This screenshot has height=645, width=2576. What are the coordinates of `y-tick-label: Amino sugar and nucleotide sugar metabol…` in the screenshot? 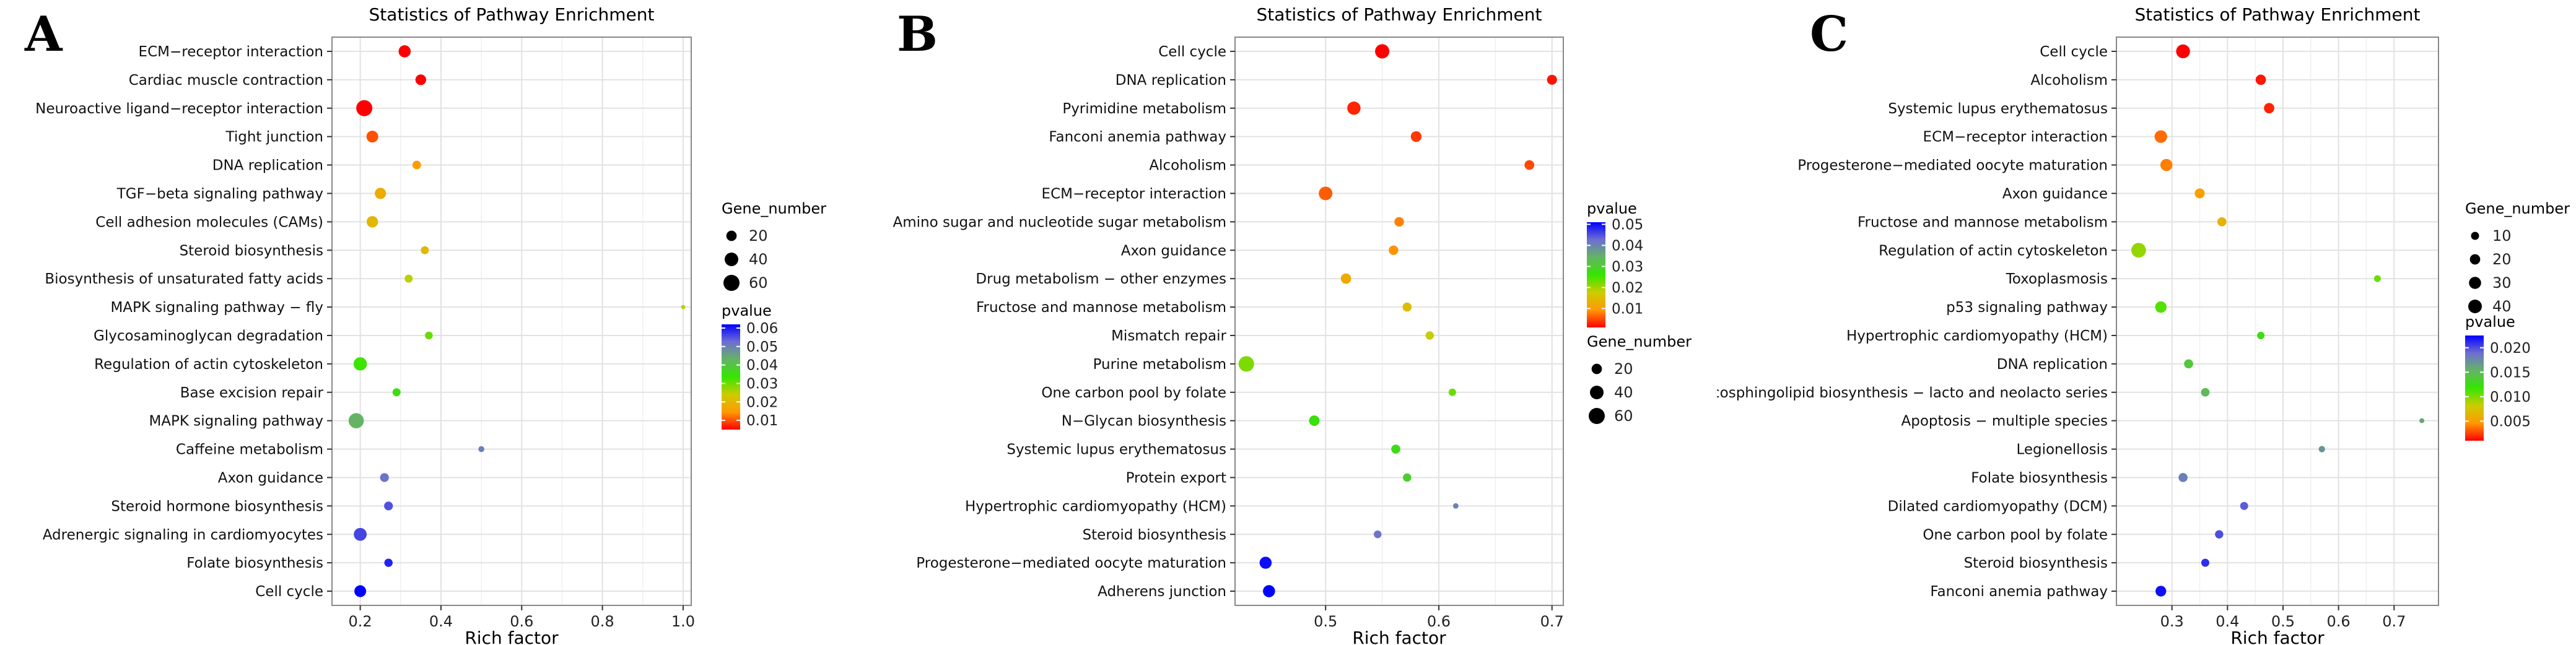 It's located at (1059, 222).